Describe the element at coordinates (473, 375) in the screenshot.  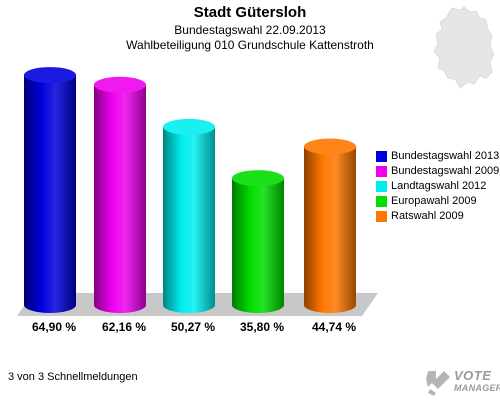
I see `logo-text-vote: VOTE` at that location.